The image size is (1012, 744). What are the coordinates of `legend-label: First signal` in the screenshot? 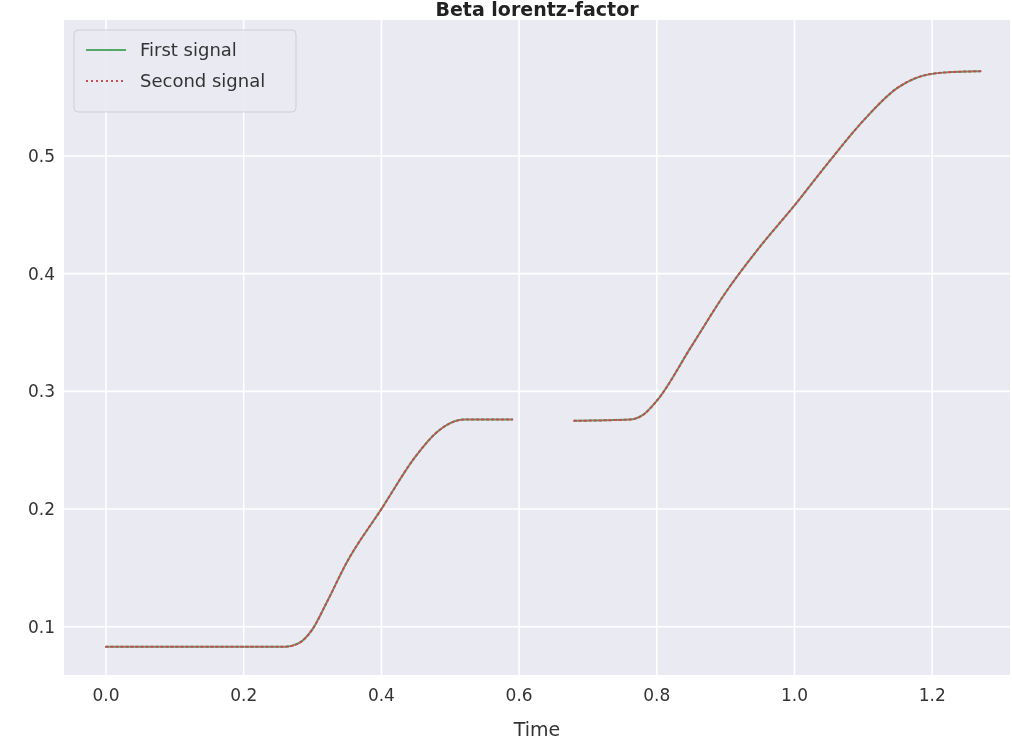 It's located at (188, 50).